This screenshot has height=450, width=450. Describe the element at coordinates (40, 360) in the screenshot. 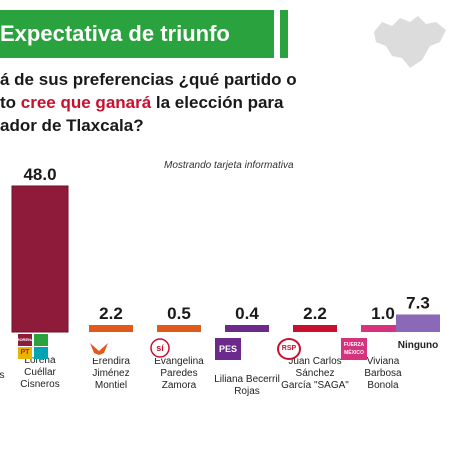

I see `candidate-label-line: Lorena` at that location.